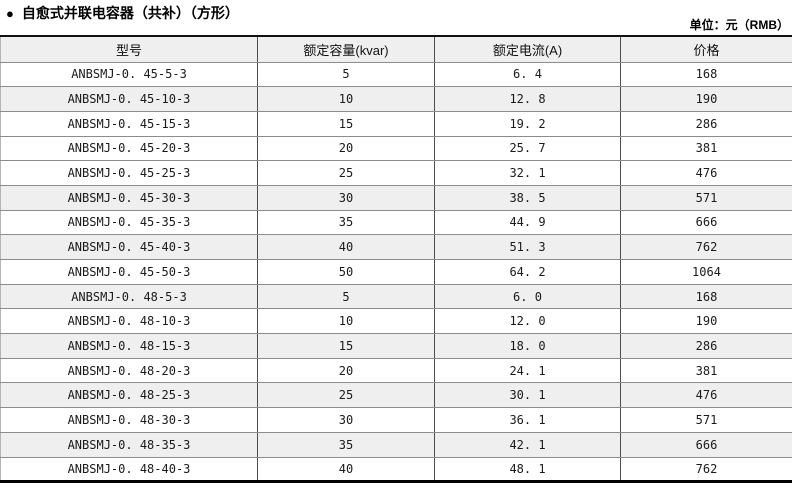  I want to click on cell-model: ANBSMJ-0. 48-30-3, so click(129, 420).